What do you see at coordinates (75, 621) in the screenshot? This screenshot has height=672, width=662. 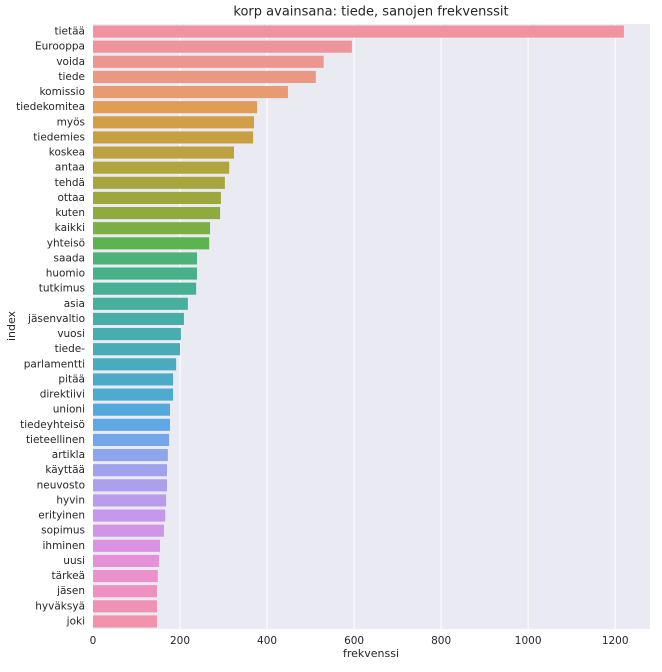 I see `y-tick-label: joki` at bounding box center [75, 621].